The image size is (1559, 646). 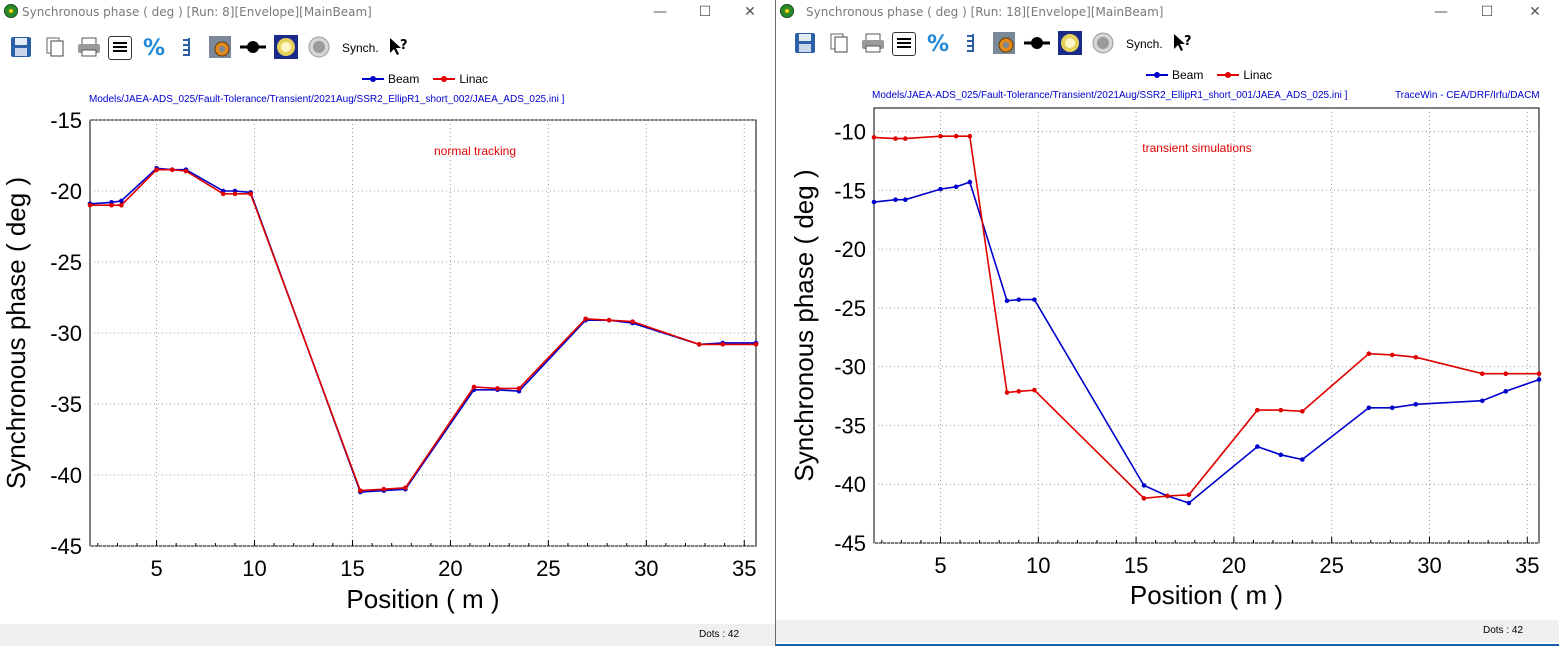 I want to click on legend-swatch-linac, so click(x=1228, y=75).